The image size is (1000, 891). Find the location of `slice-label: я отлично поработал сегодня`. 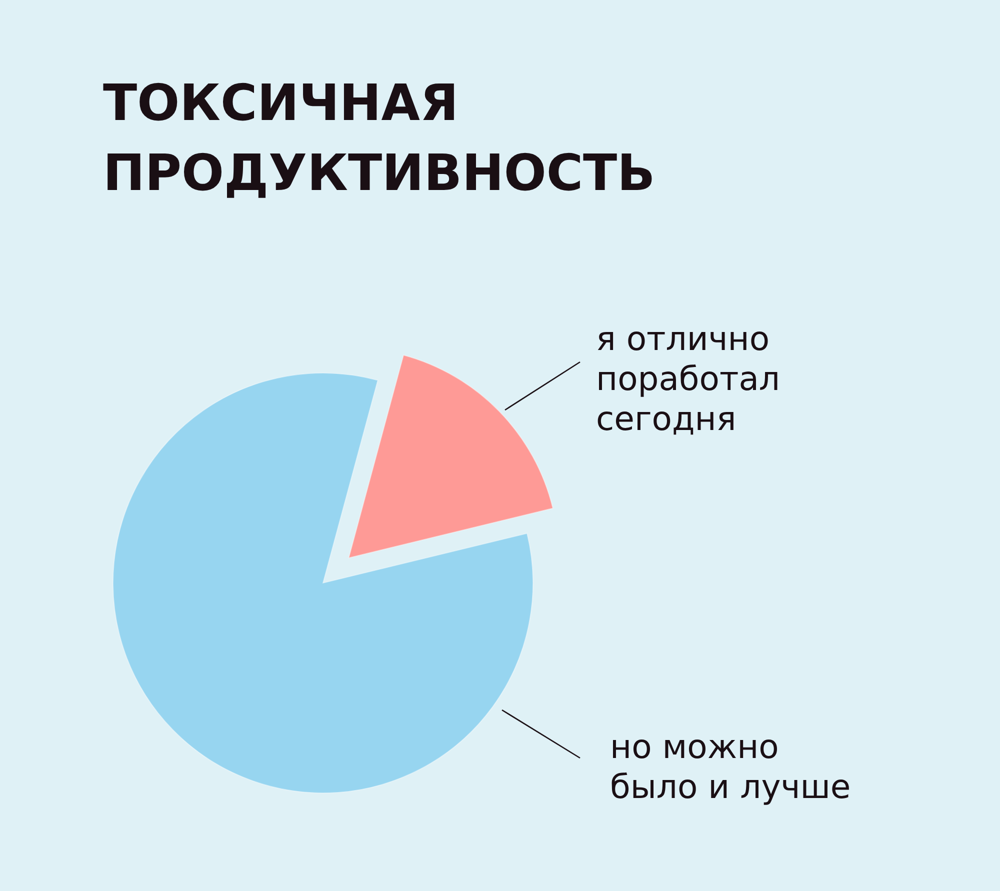

slice-label: я отлично поработал сегодня is located at coordinates (688, 378).